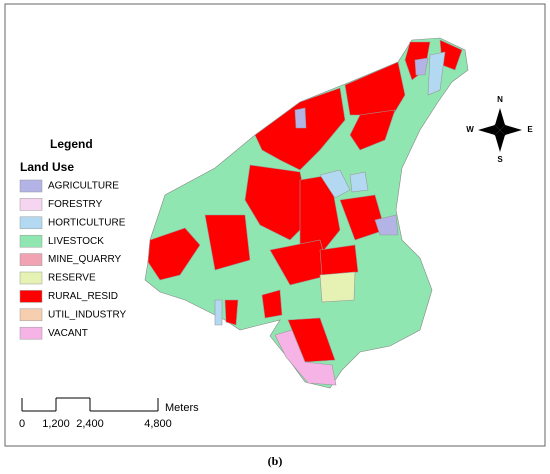  What do you see at coordinates (275, 461) in the screenshot?
I see `caption: (b)` at bounding box center [275, 461].